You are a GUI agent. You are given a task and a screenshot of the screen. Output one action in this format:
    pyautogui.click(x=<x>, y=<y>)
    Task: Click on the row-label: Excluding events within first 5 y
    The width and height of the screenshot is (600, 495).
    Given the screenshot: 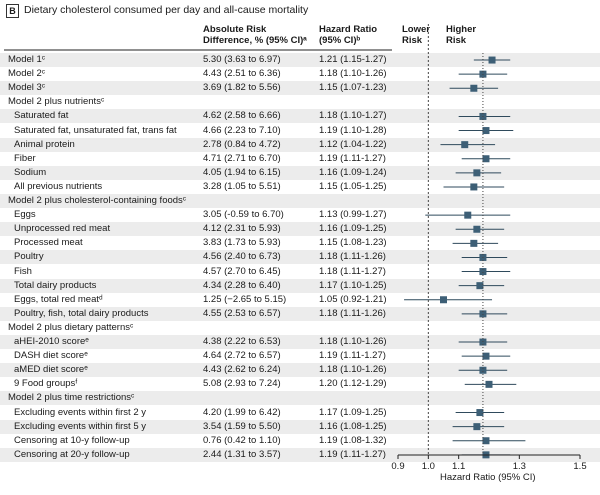 What is the action you would take?
    pyautogui.click(x=80, y=426)
    